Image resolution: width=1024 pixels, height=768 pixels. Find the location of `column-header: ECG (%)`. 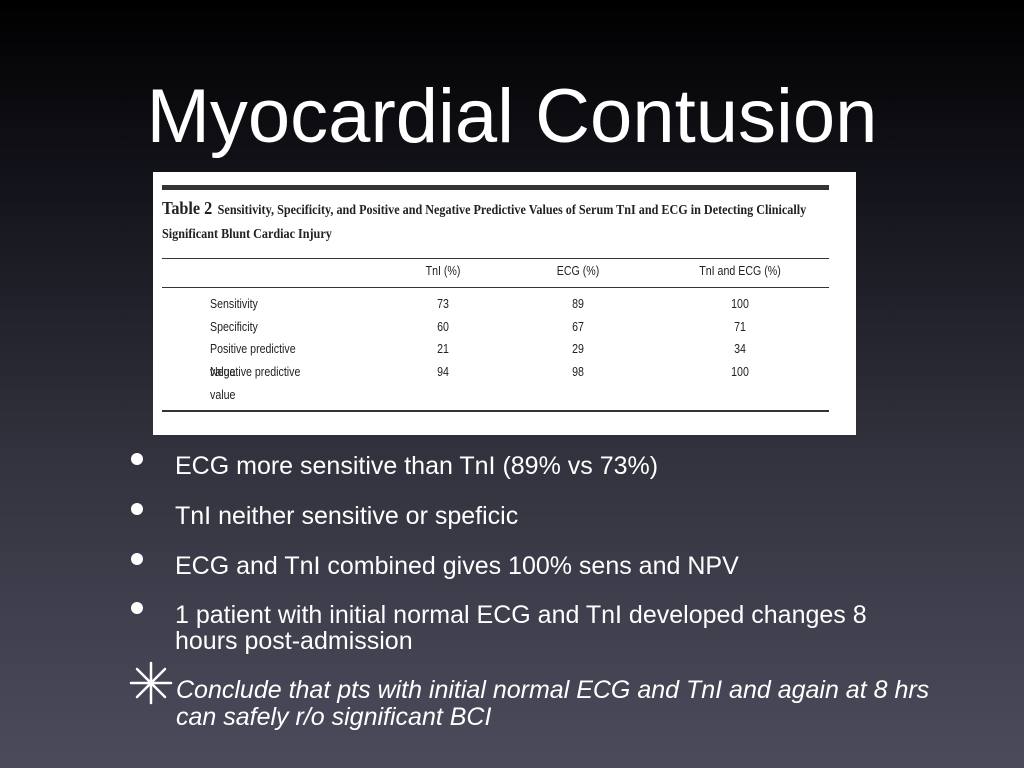

column-header: ECG (%) is located at coordinates (578, 271).